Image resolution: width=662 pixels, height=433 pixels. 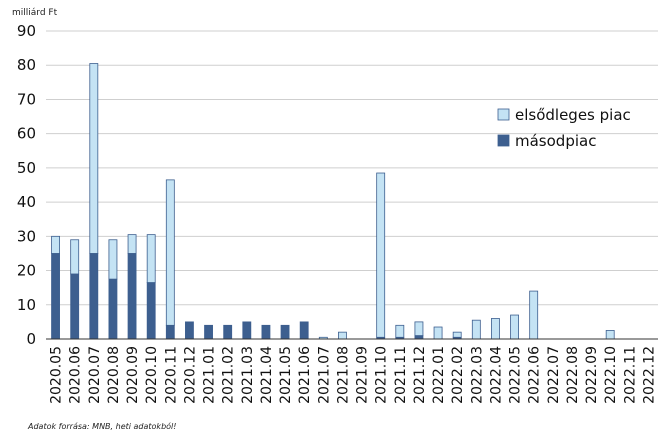 I want to click on unit-label: milliárd Ft, so click(x=35, y=13).